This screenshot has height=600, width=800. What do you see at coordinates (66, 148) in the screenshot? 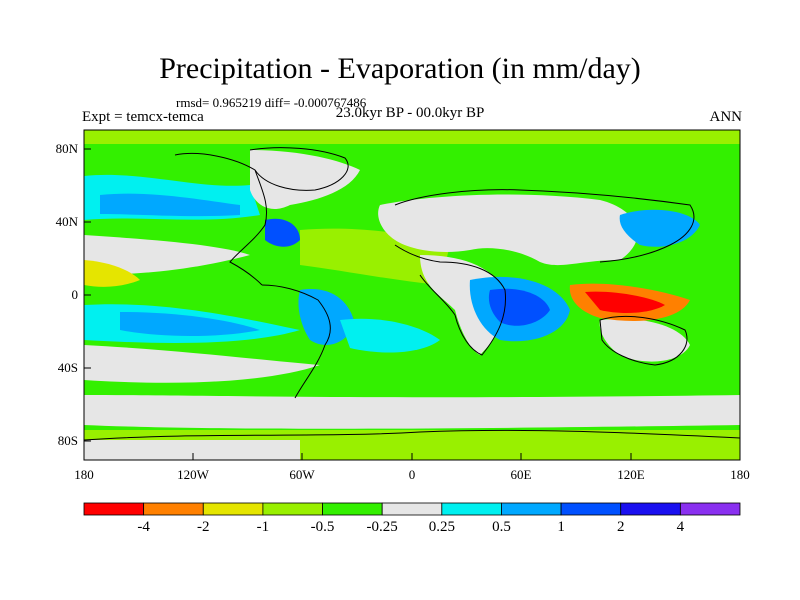
I see `y-tick-label: 80N` at bounding box center [66, 148].